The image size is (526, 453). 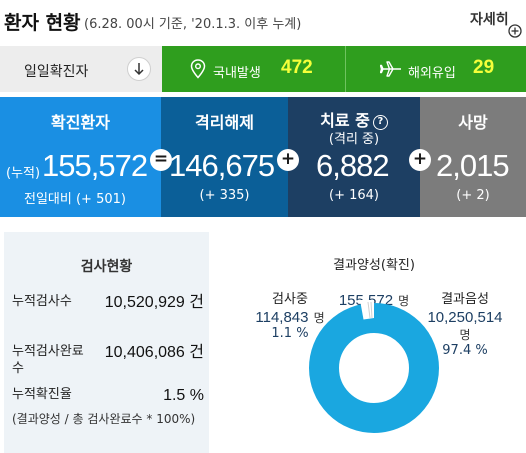 What do you see at coordinates (23, 173) in the screenshot?
I see `confirmed-prefix: (누적)` at bounding box center [23, 173].